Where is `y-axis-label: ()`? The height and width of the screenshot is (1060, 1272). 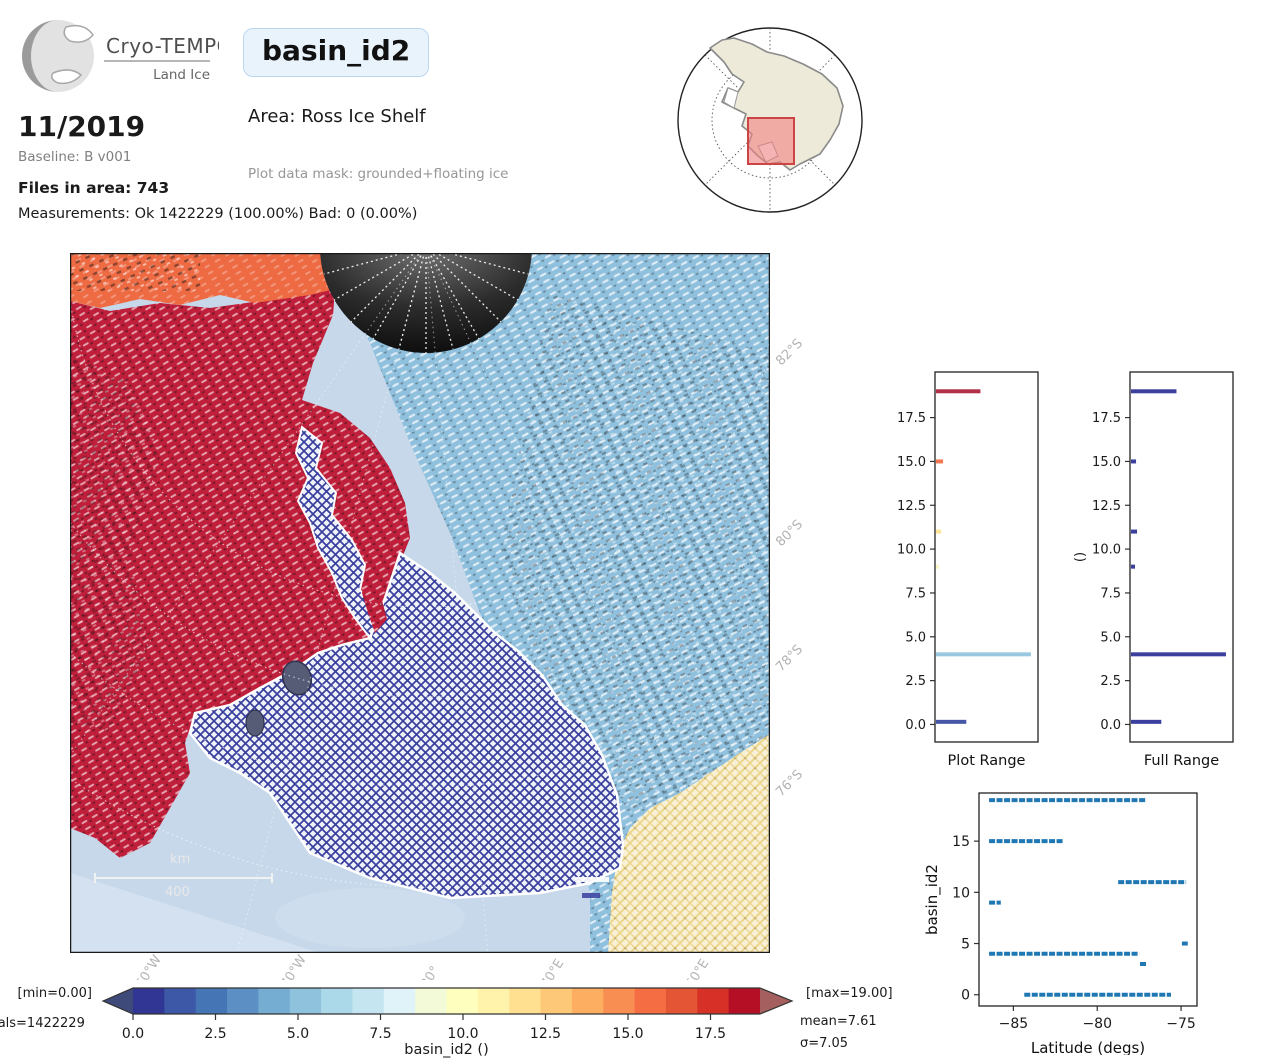
y-axis-label: () is located at coordinates (1080, 557).